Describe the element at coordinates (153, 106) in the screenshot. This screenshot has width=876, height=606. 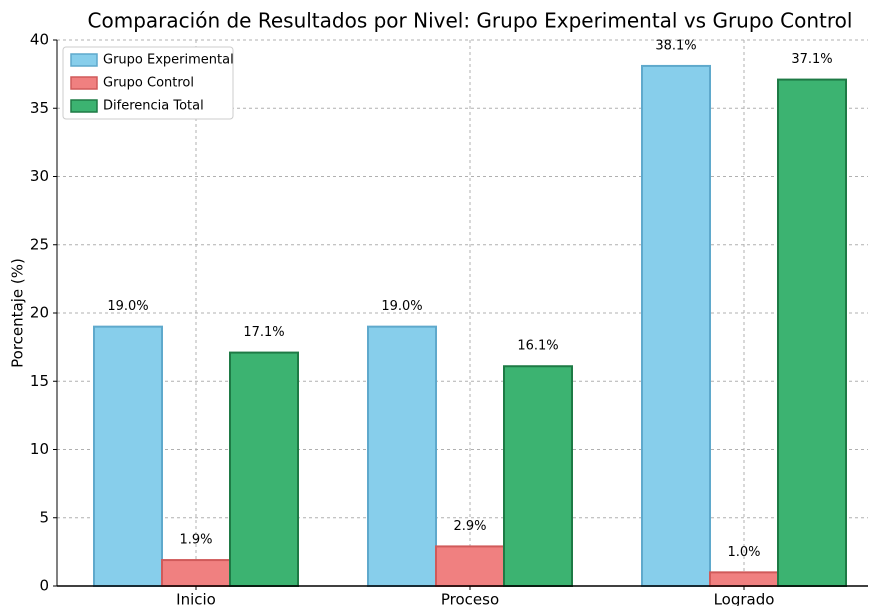
I see `legend-label: Diferencia Total` at that location.